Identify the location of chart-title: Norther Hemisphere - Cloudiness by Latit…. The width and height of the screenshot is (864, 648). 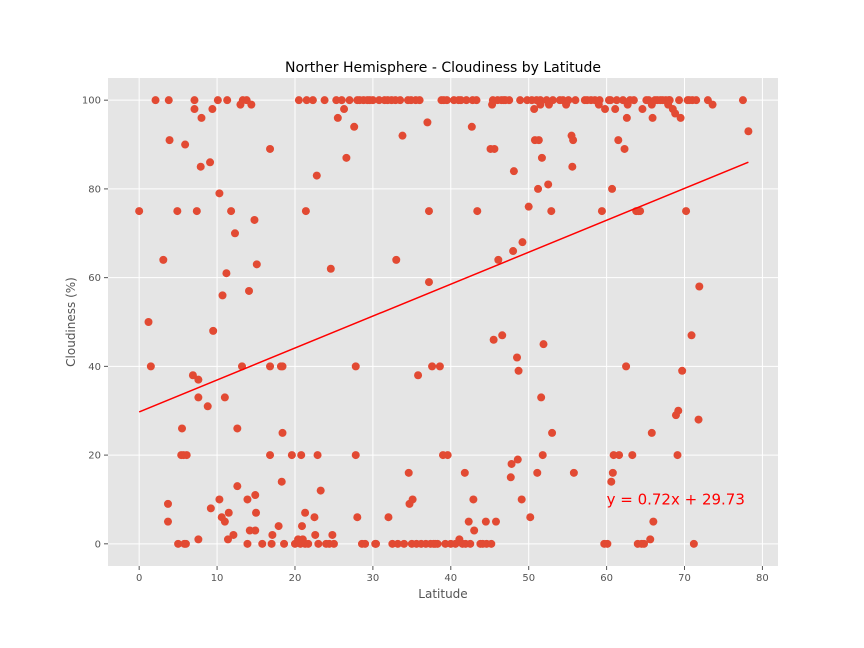
(443, 68).